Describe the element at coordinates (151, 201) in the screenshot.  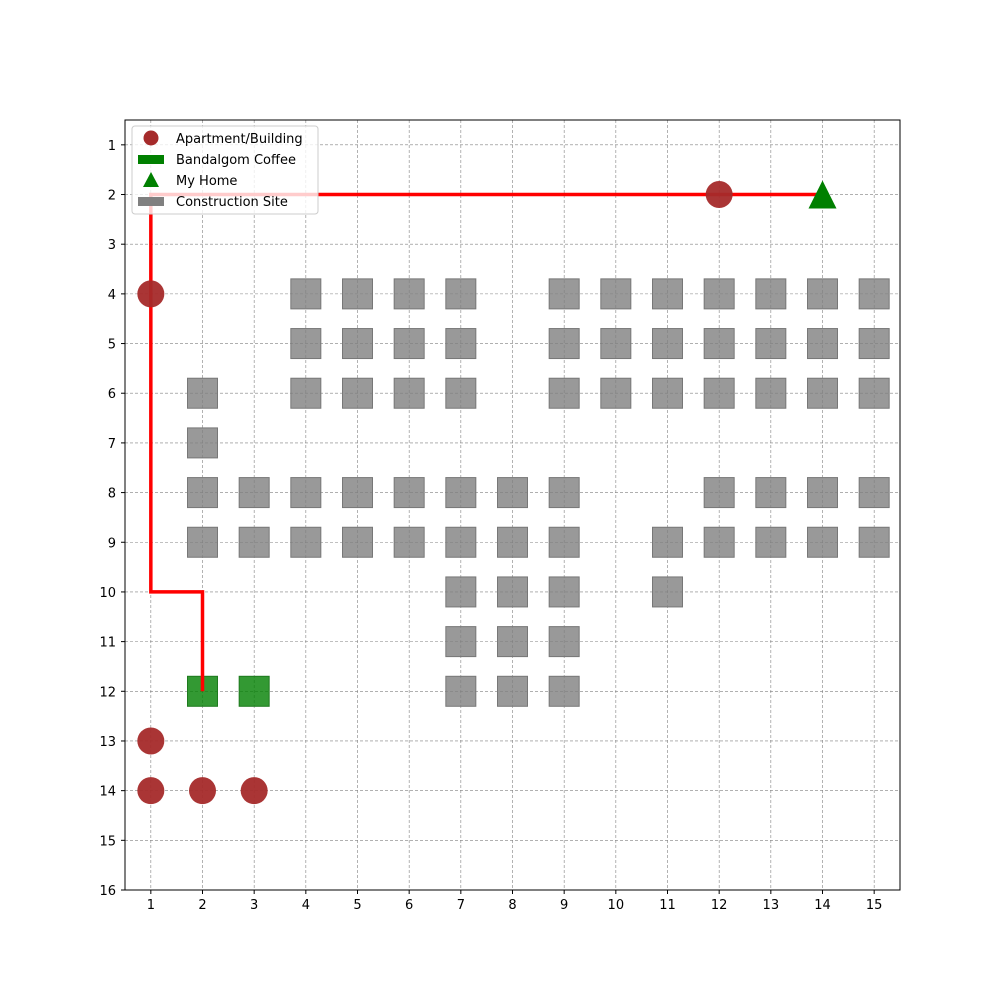
I see `legend-construction-marker` at that location.